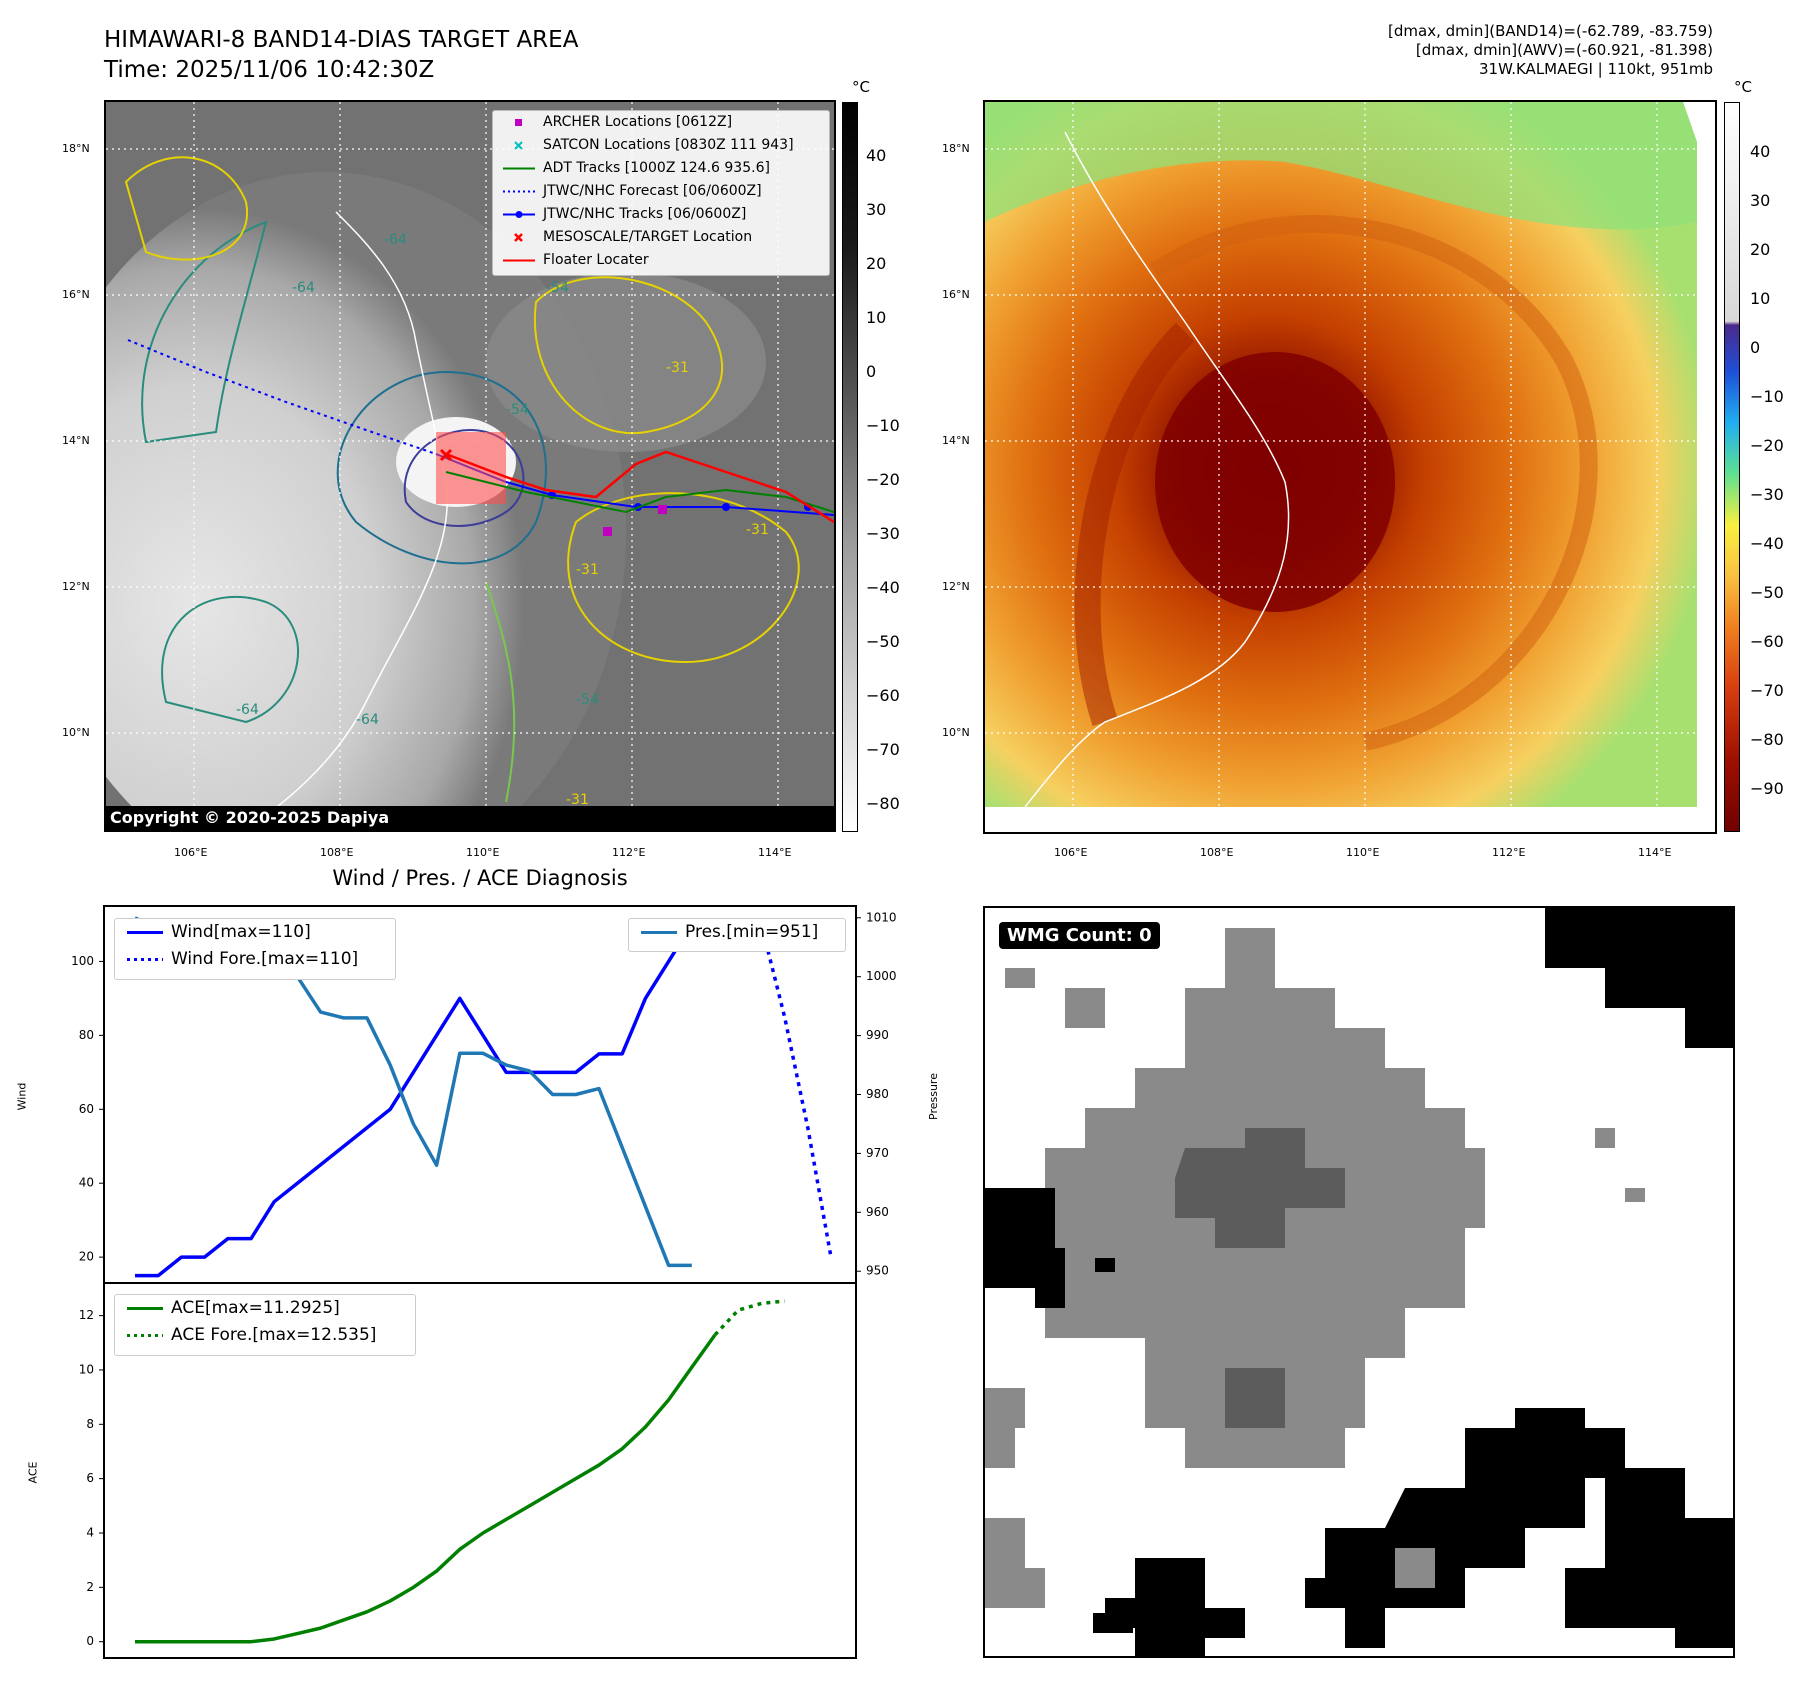 The image size is (1797, 1690). I want to click on lon-label: 112°E, so click(629, 852).